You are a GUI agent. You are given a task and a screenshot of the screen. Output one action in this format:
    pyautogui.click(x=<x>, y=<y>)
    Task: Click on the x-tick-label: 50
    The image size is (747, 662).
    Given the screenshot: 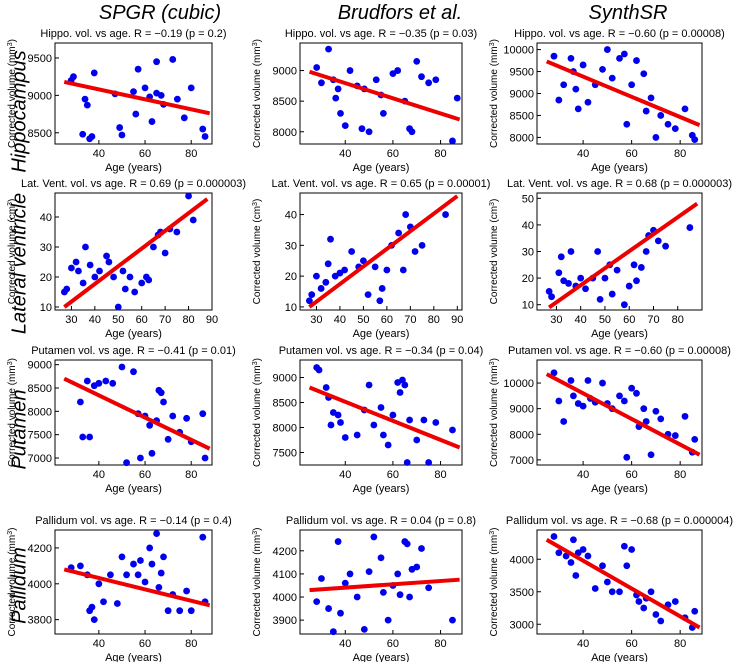 What is the action you would take?
    pyautogui.click(x=363, y=320)
    